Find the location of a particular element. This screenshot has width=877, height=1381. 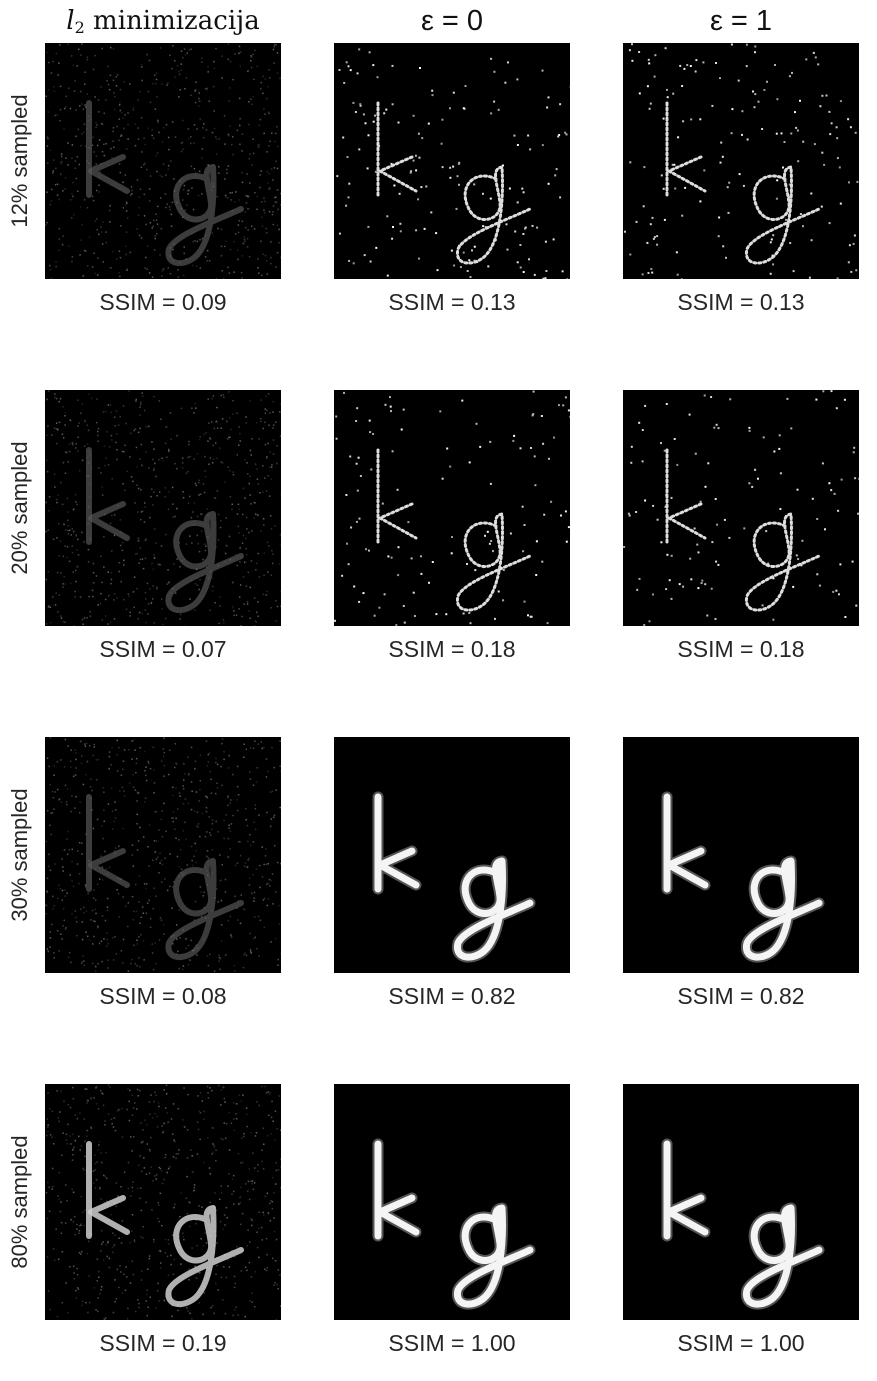

reconstruction-image-r0-c2 is located at coordinates (741, 161).